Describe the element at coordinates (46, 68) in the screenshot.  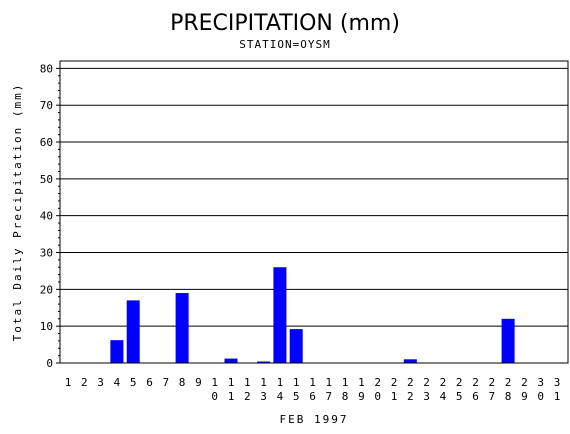
I see `y-tick-label: 80` at that location.